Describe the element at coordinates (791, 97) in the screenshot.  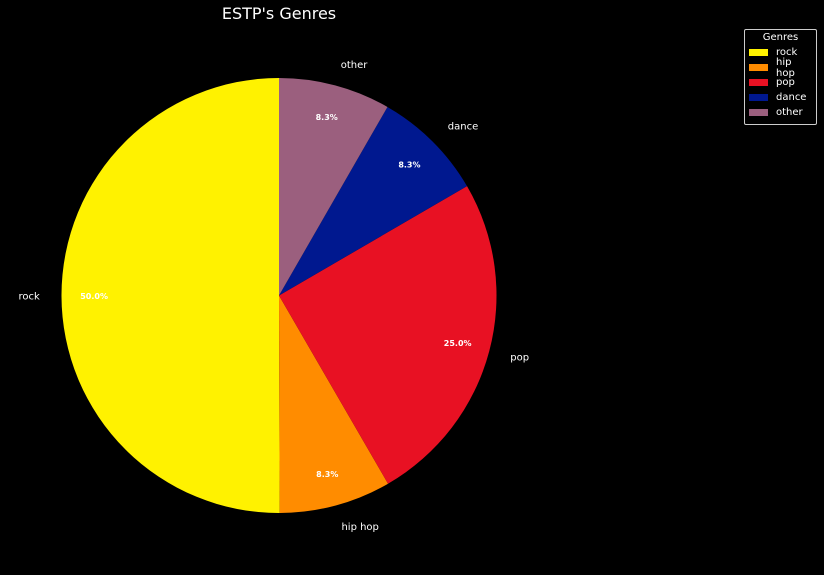
I see `legend-label: dance` at that location.